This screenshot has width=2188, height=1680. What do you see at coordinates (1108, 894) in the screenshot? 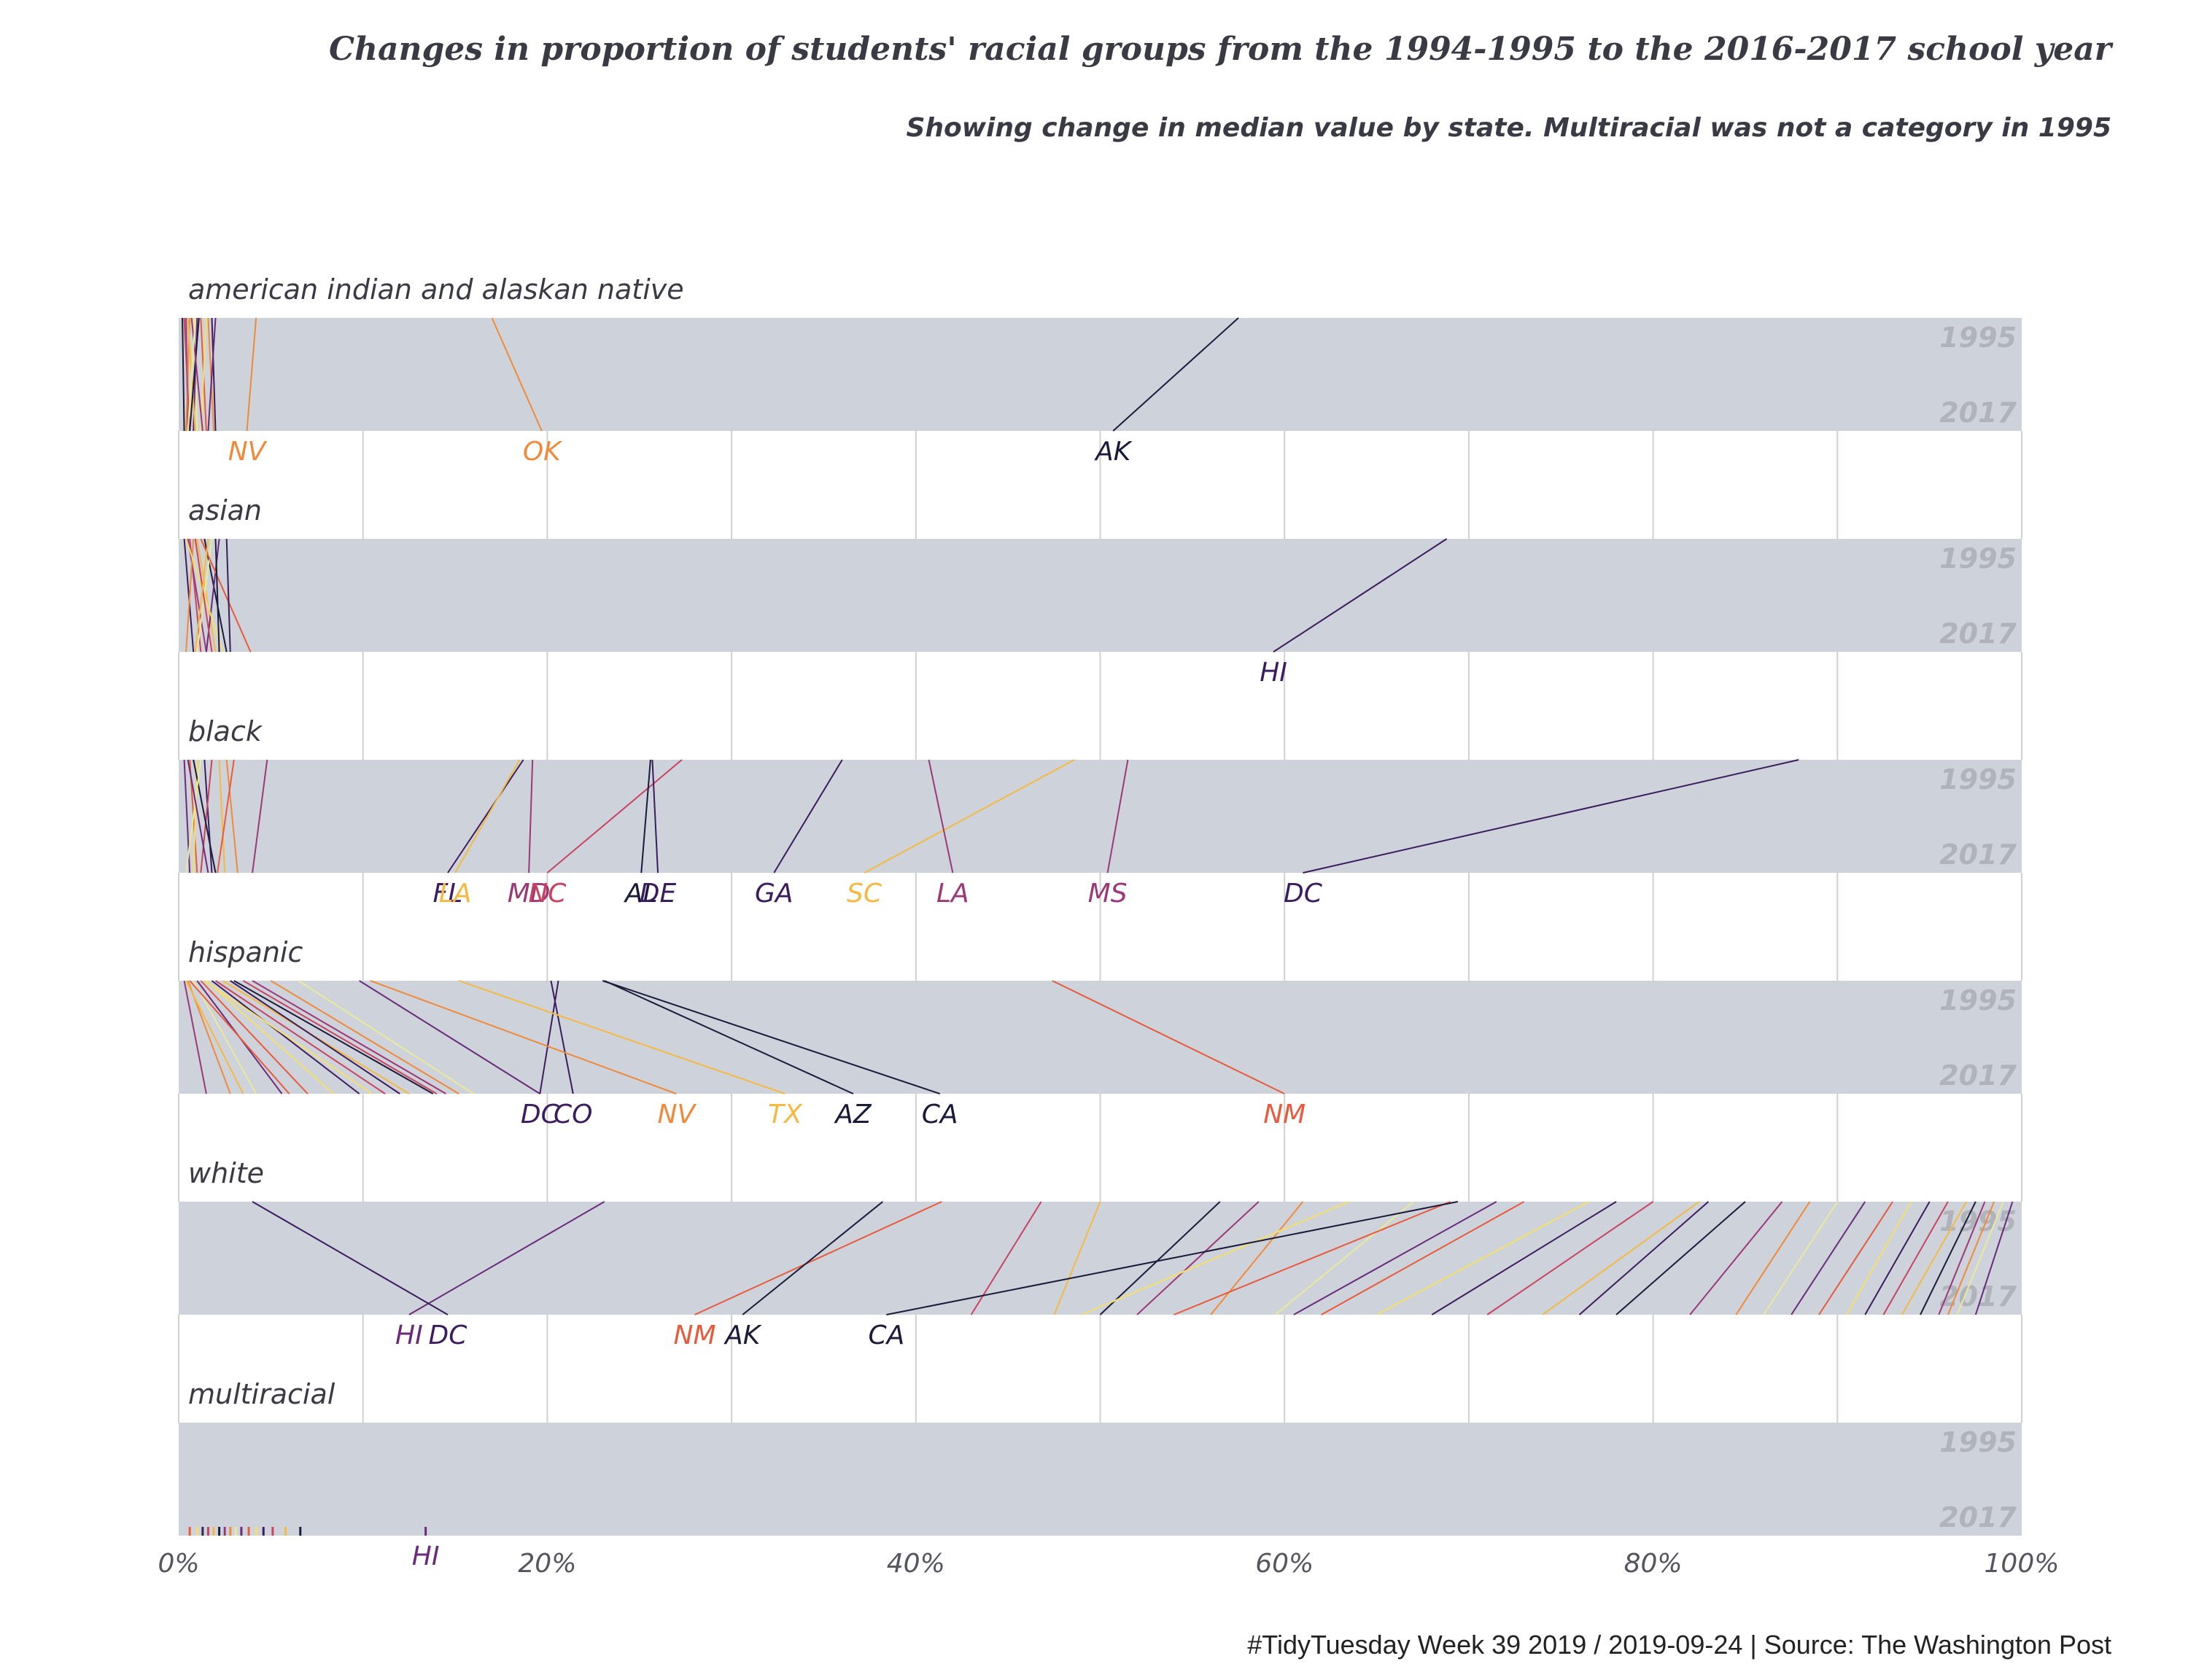
I see `state-label-ms: MS` at bounding box center [1108, 894].